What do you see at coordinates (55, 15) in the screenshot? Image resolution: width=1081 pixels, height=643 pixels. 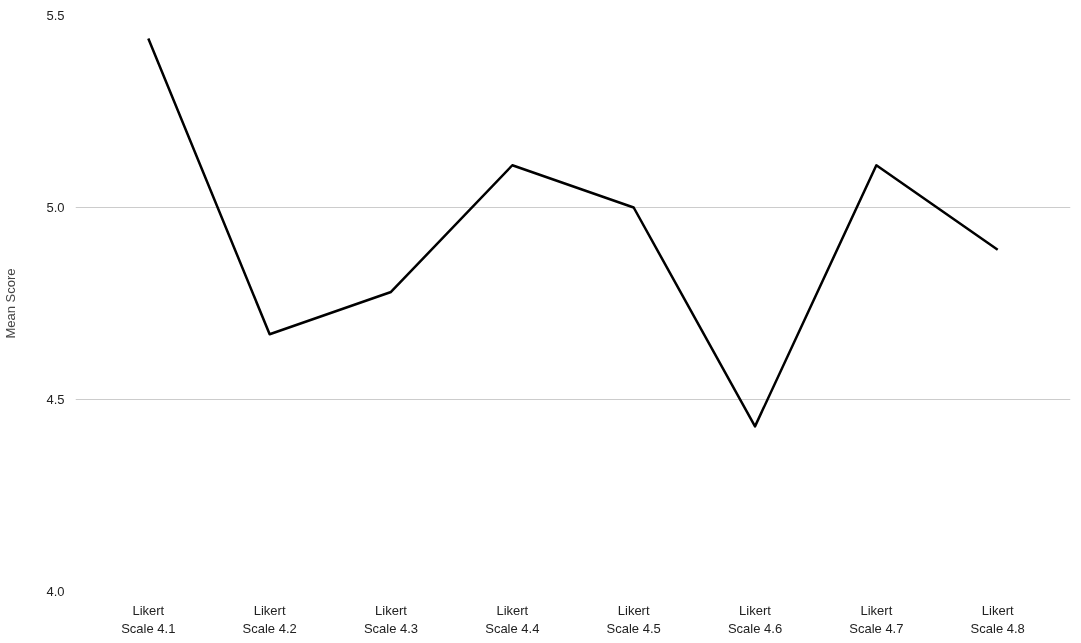 I see `y-tick-label: 5.5` at bounding box center [55, 15].